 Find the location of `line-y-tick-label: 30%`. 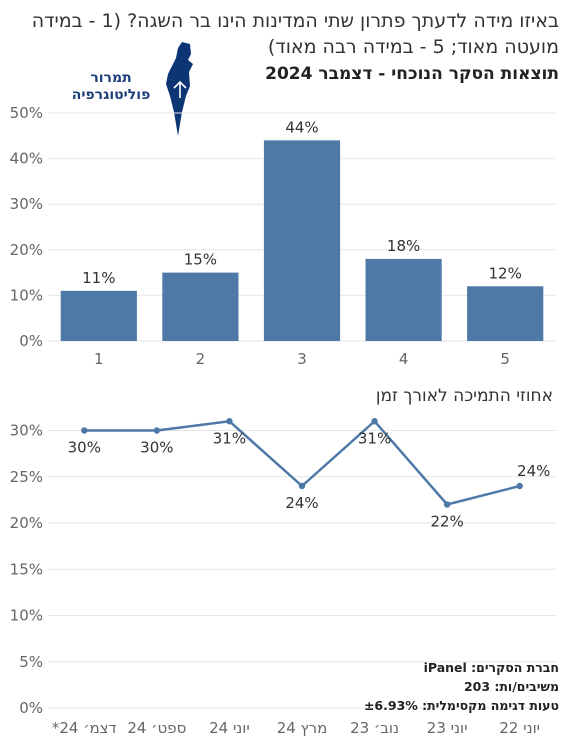

line-y-tick-label: 30% is located at coordinates (26, 431).